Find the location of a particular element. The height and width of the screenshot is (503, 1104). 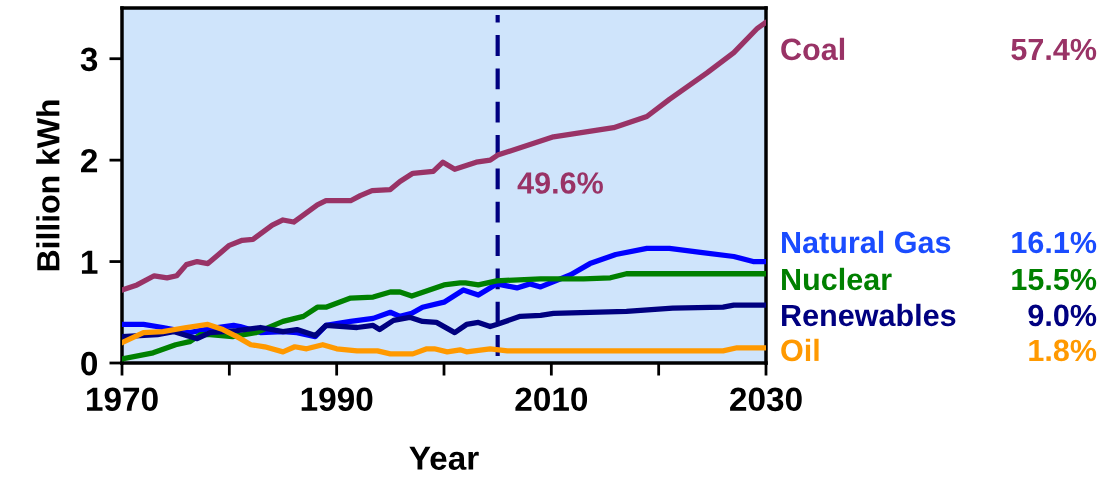

y-tick-label: 3 is located at coordinates (89, 59).